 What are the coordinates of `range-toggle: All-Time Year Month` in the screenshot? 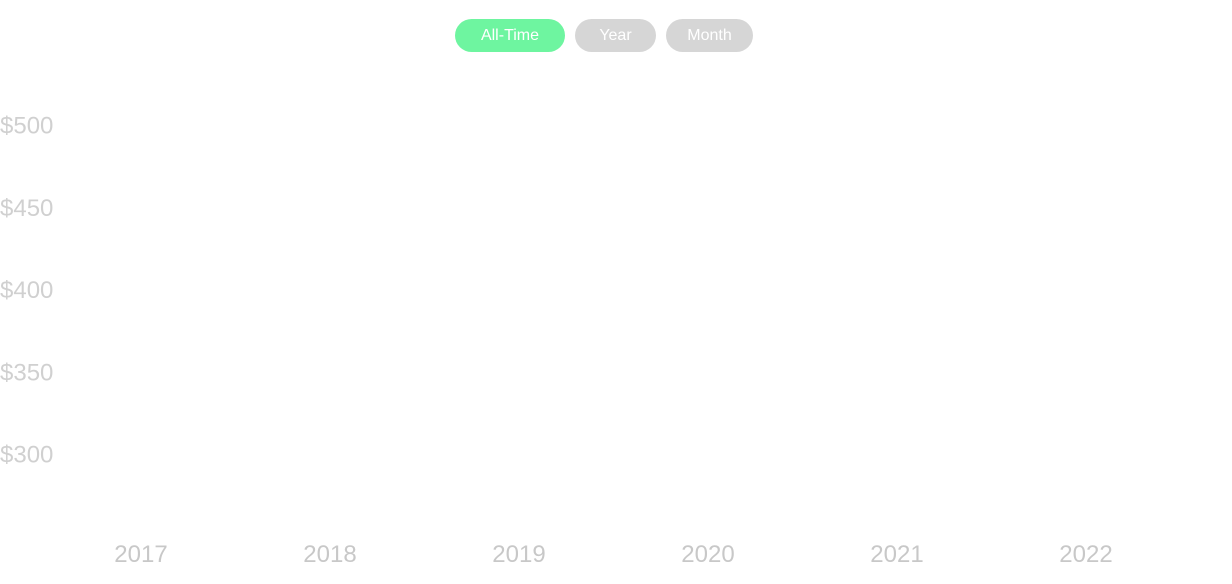 It's located at (604, 35).